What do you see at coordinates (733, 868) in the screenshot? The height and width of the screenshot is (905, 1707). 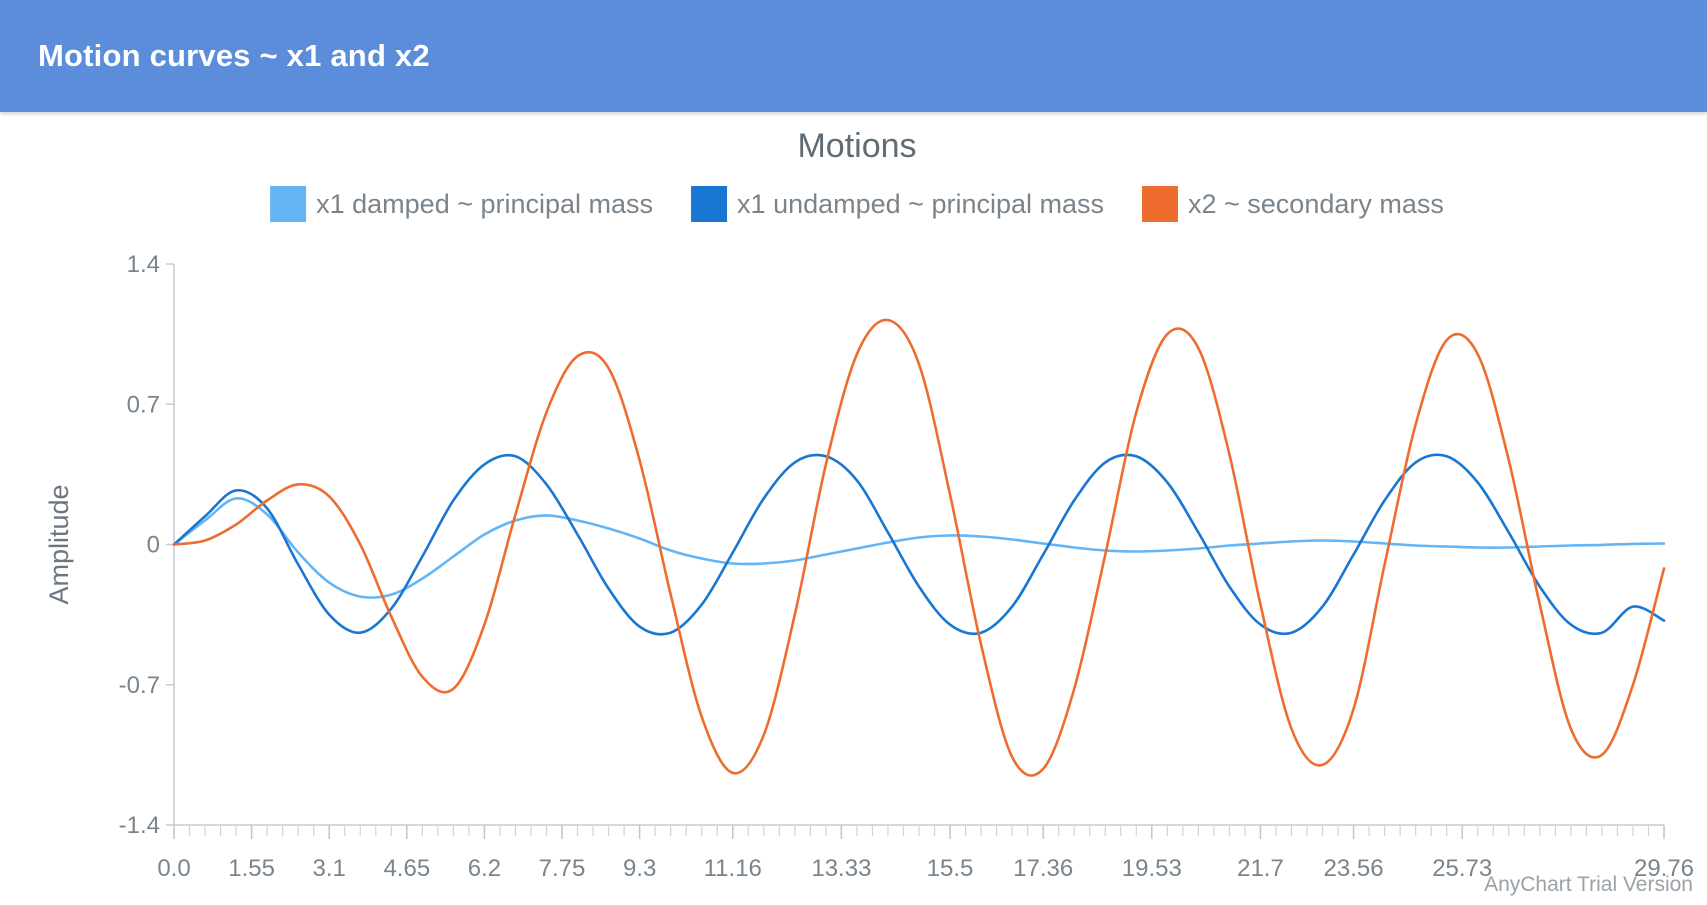 I see `x-tick-label: 11.16` at bounding box center [733, 868].